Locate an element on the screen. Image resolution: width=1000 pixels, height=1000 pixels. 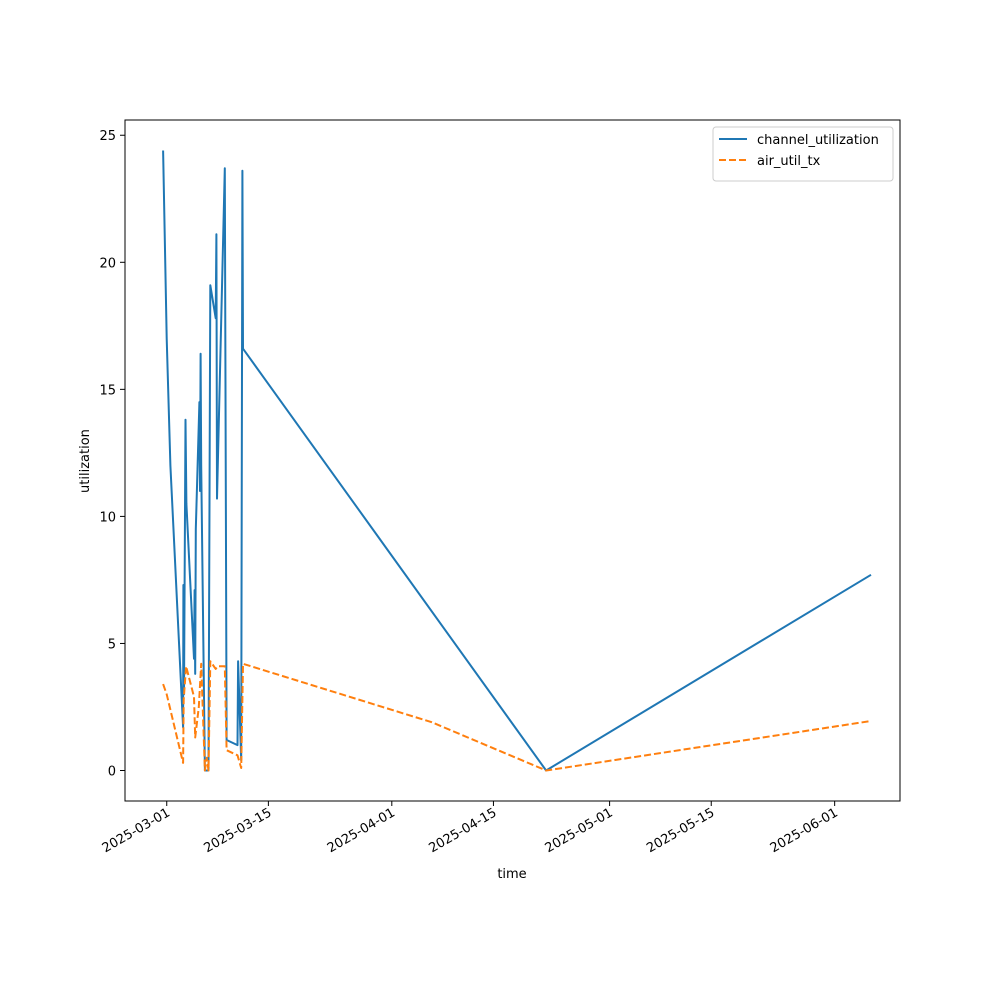
legend-box is located at coordinates (803, 154).